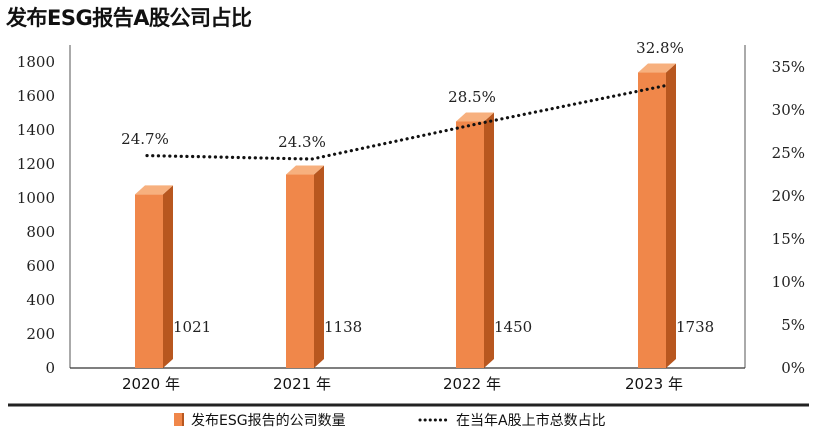  I want to click on category-label: 2023 年, so click(654, 384).